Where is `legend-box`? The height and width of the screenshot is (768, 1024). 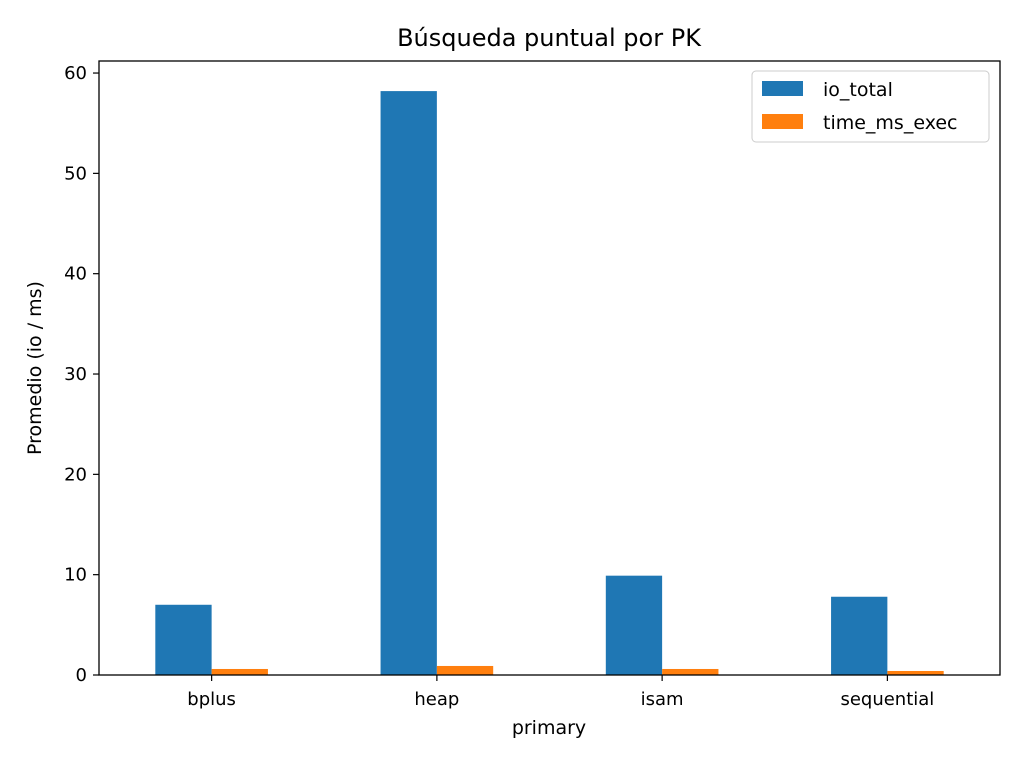 legend-box is located at coordinates (870, 106).